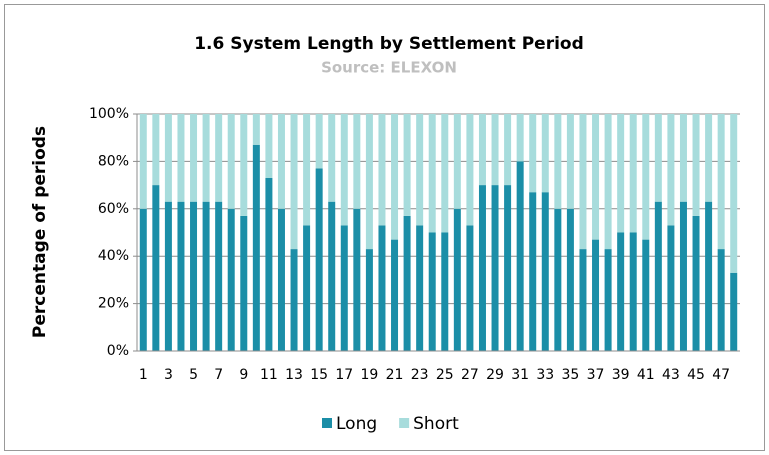 This screenshot has width=769, height=455. Describe the element at coordinates (570, 375) in the screenshot. I see `x-tick-label: 35` at that location.